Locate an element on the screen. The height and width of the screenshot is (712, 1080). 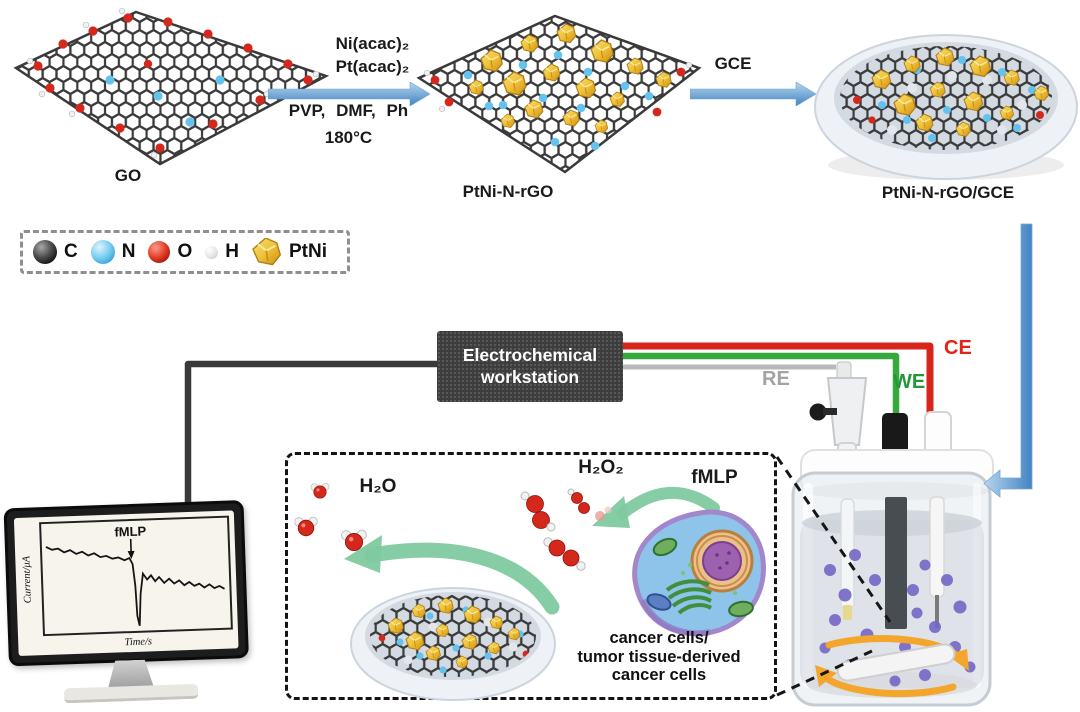
black-cable is located at coordinates (310, 435).